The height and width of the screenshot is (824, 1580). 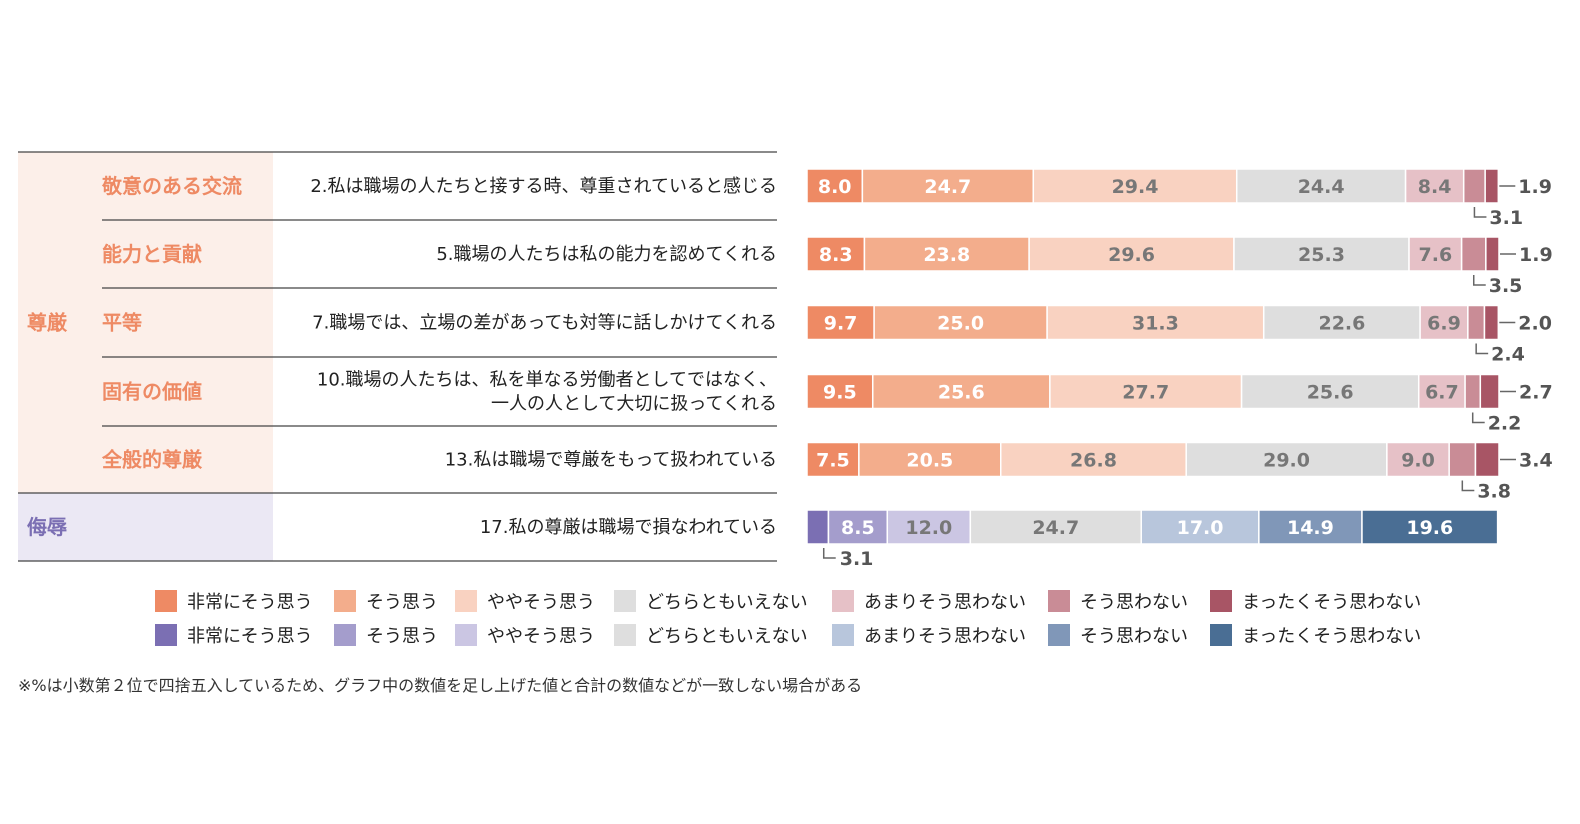 I want to click on value-label: 25.3, so click(x=1321, y=255).